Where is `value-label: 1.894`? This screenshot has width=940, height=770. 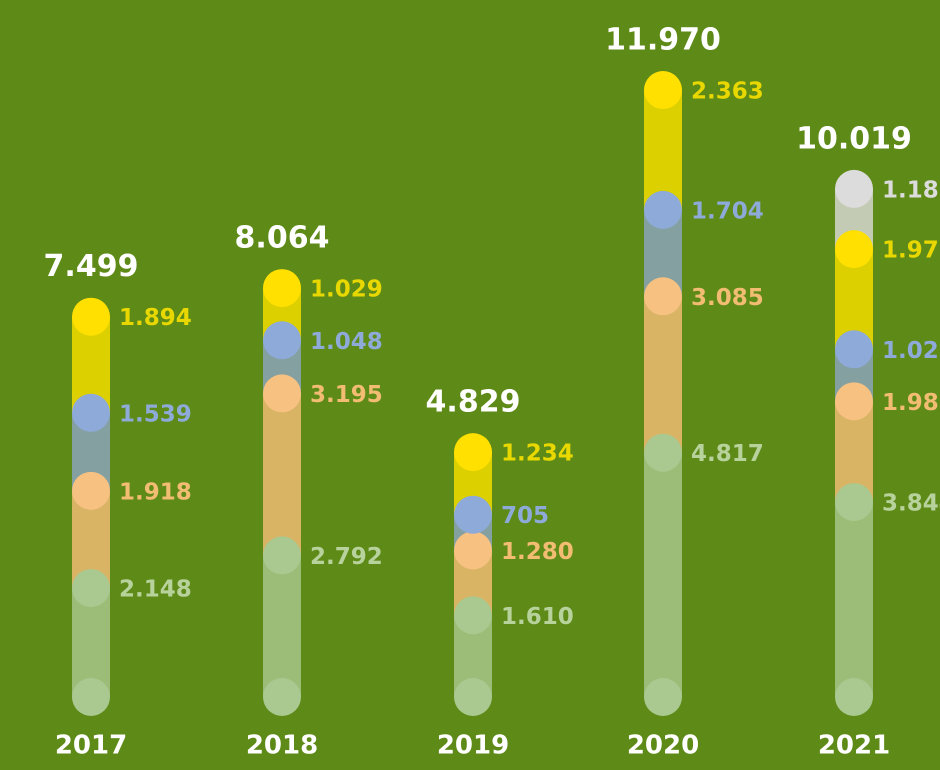
value-label: 1.894 is located at coordinates (155, 318).